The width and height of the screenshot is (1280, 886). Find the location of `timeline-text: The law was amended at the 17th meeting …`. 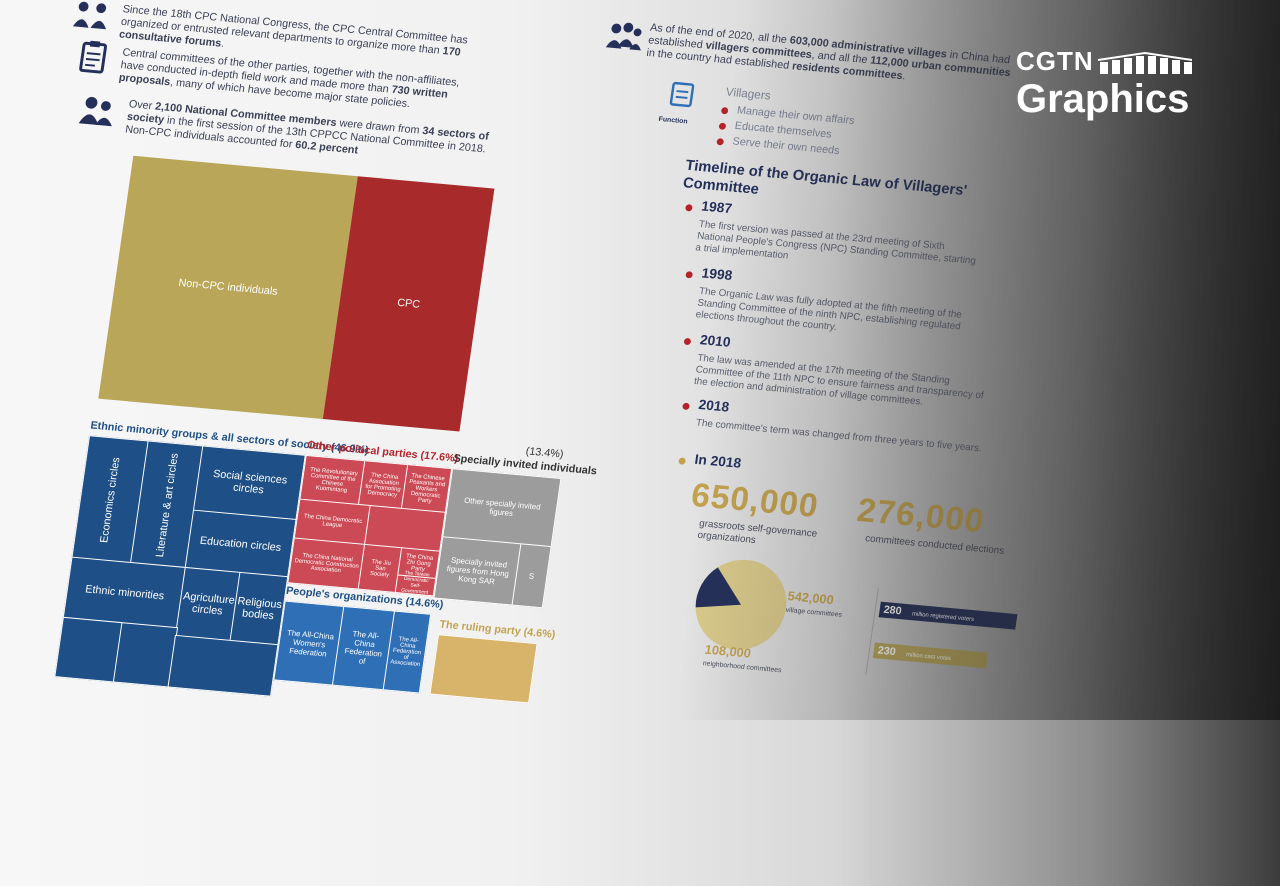

timeline-text: The law was amended at the 17th meeting … is located at coordinates (839, 380).